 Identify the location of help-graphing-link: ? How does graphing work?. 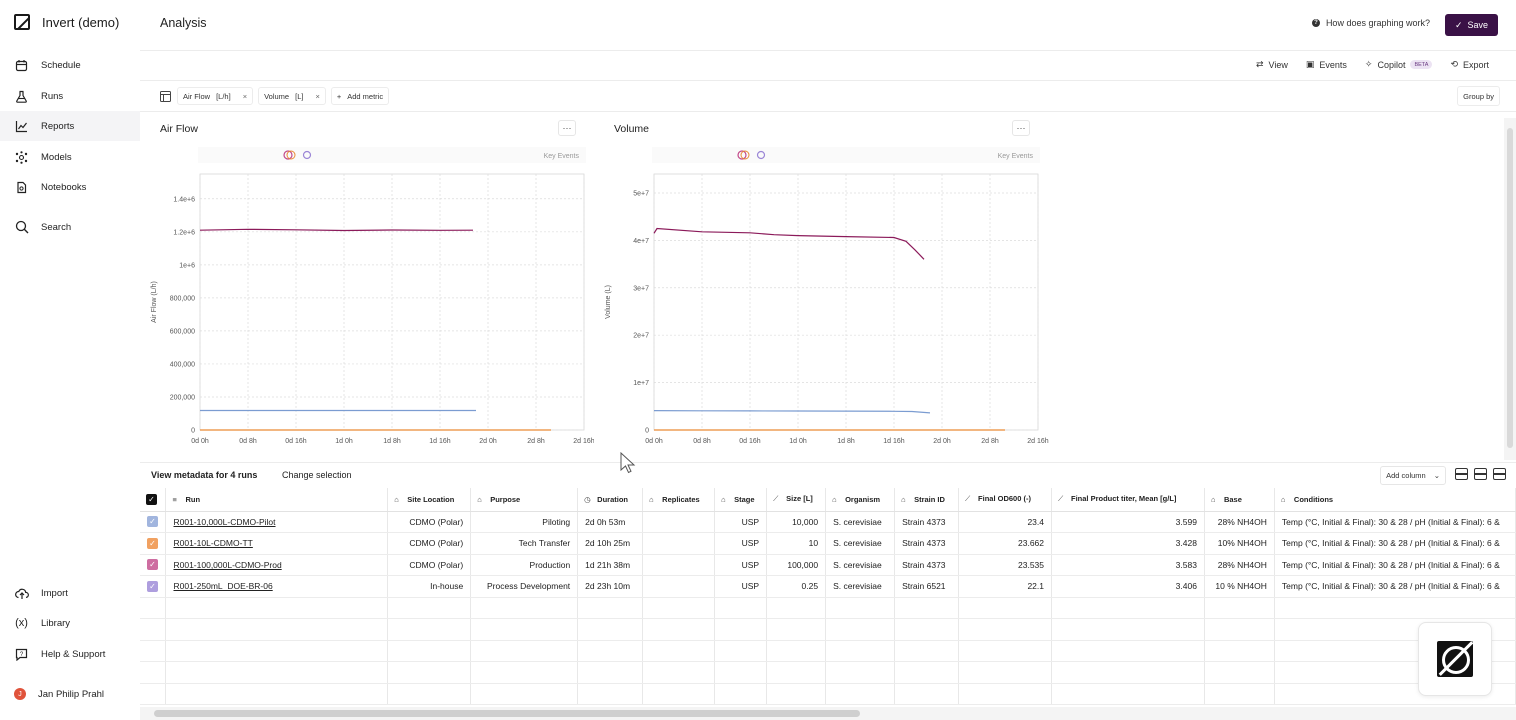
(1370, 23).